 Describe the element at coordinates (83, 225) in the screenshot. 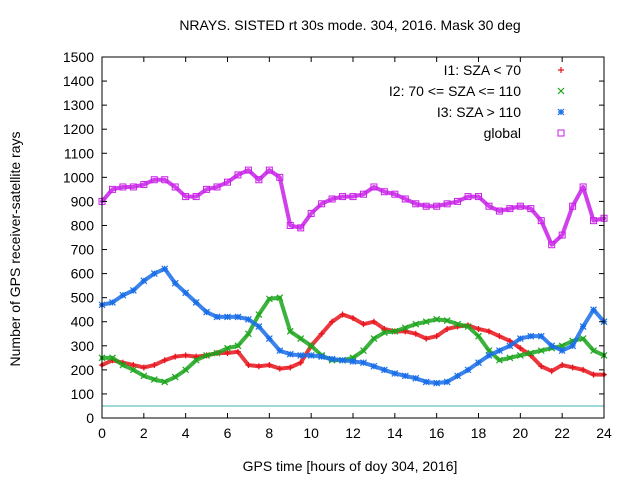

I see `y-tick-label: 800` at that location.